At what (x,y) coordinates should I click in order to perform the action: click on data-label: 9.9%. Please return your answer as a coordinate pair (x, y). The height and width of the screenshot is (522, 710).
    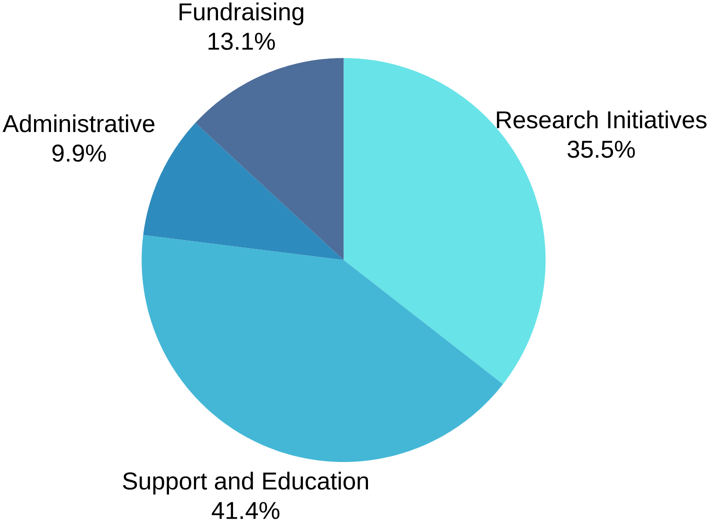
    Looking at the image, I should click on (79, 153).